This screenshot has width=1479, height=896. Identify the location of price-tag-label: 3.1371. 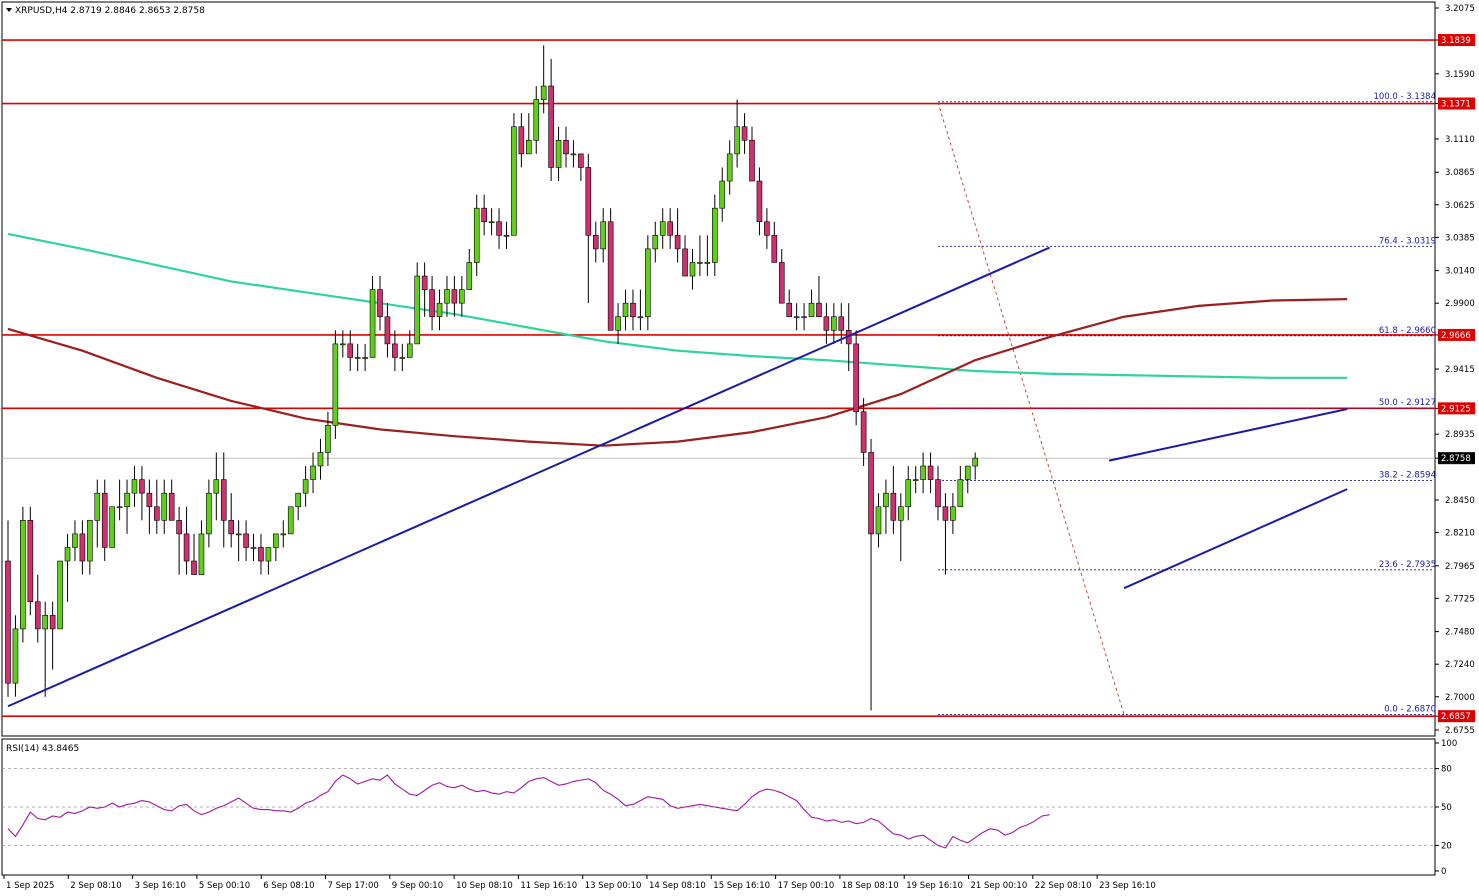
(1456, 105).